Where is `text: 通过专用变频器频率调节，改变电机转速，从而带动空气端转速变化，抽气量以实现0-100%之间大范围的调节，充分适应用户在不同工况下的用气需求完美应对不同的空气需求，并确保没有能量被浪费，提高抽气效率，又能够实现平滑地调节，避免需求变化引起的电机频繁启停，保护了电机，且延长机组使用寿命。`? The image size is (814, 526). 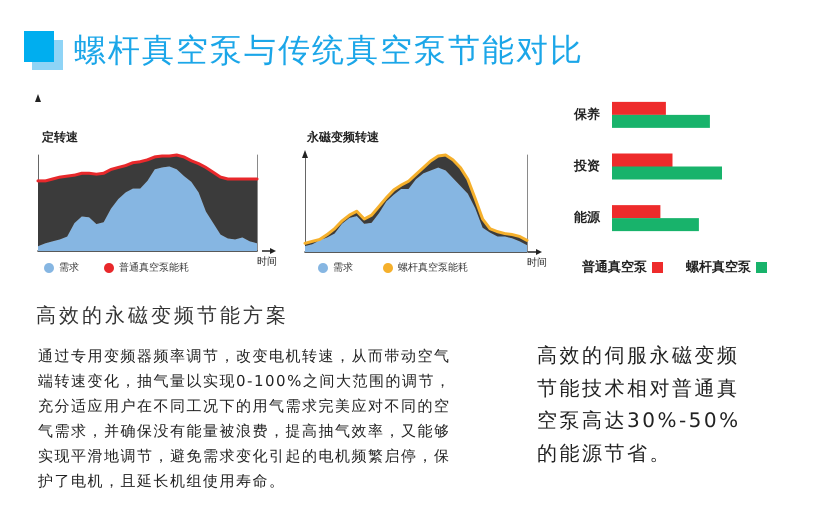 text: 通过专用变频器频率调节，改变电机转速，从而带动空气端转速变化，抽气量以实现0-100%之间大范围的调节，充分适应用户在不同工况下的用气需求完美应对不同的空气需求，并确保没有能量被浪费，提高抽气效率，又能够实现平滑地调节，避免需求变化引起的电机频繁启停，保护了电机，且延长机组使用寿命。 is located at coordinates (245, 419).